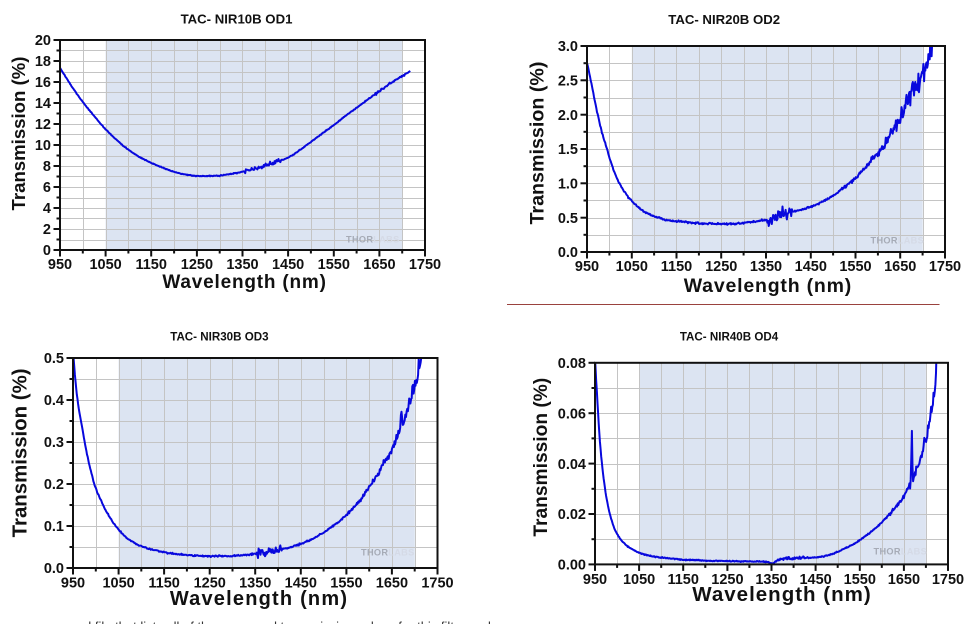  What do you see at coordinates (219, 337) in the screenshot?
I see `svg-text: TAC- NIR30B OD3` at bounding box center [219, 337].